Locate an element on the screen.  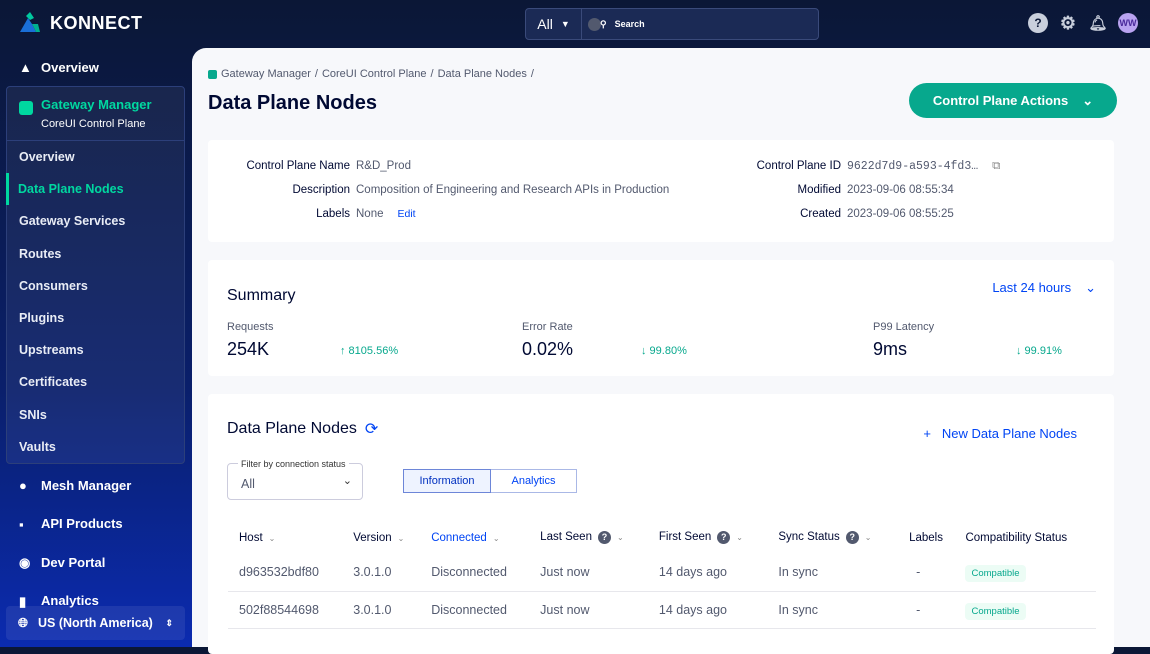
search-scope-select: All ▼ is located at coordinates (554, 24).